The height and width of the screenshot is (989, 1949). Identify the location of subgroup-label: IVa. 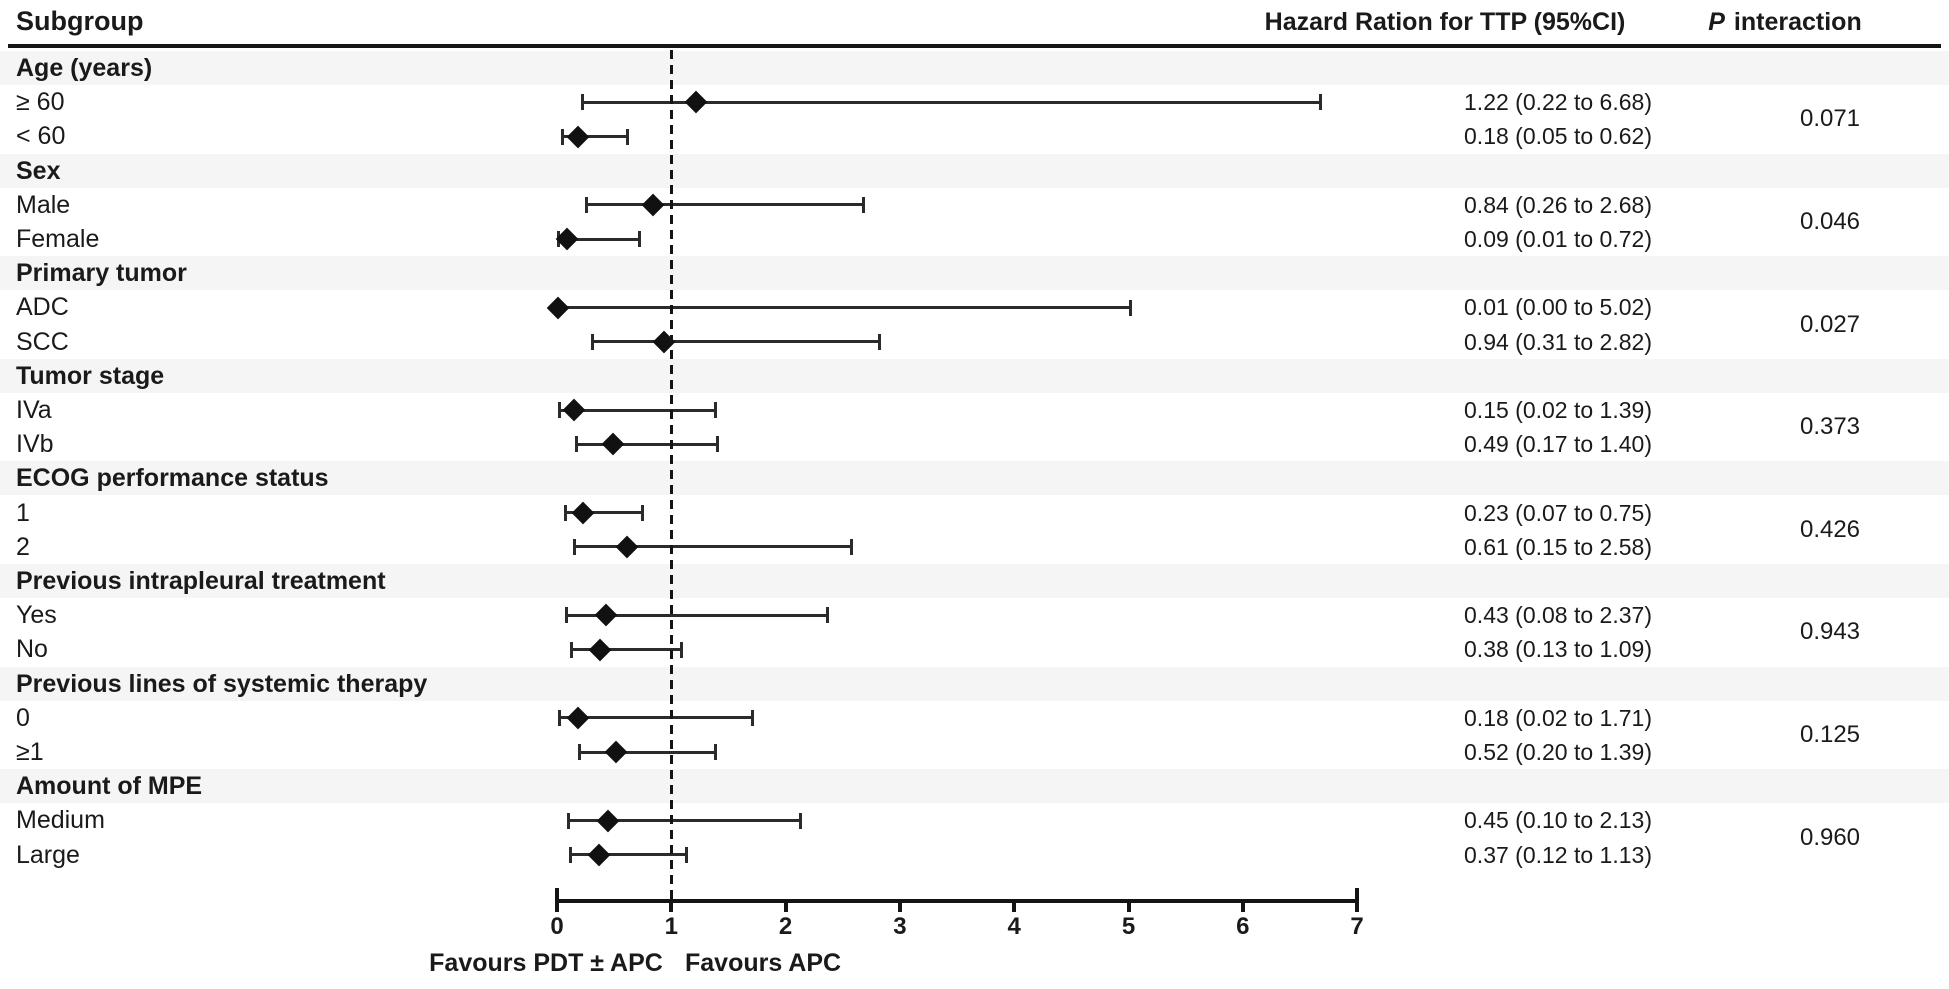
(34, 410).